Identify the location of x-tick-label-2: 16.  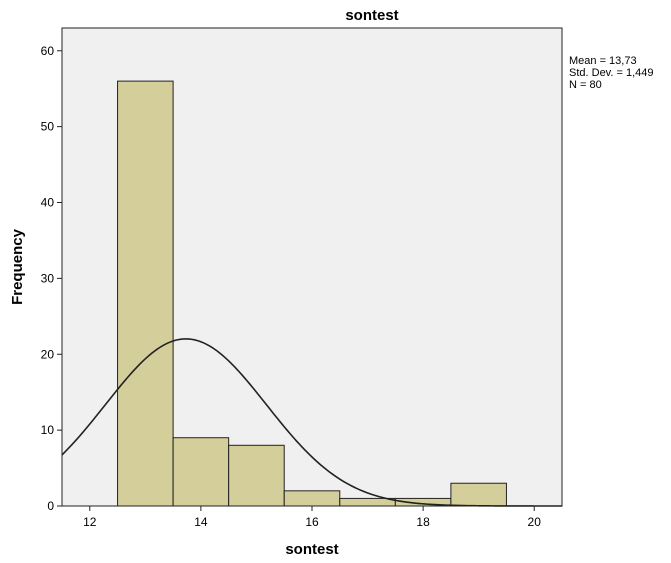
(312, 522).